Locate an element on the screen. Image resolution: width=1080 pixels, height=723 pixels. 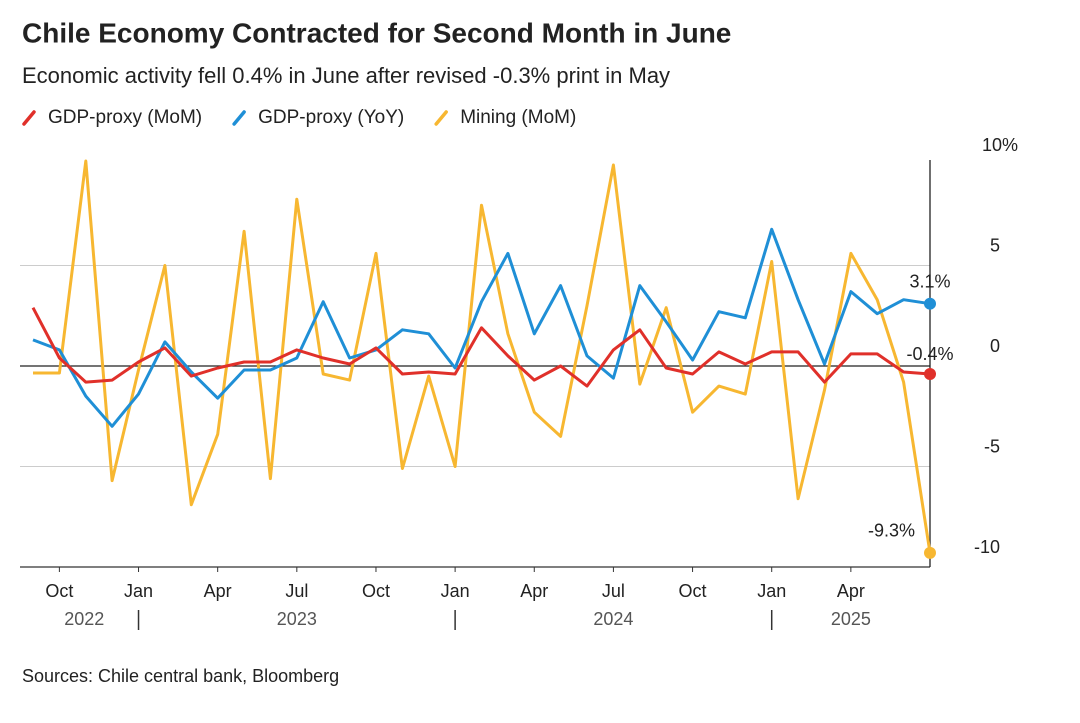
legend-label: GDP-proxy (YoY) is located at coordinates (331, 117).